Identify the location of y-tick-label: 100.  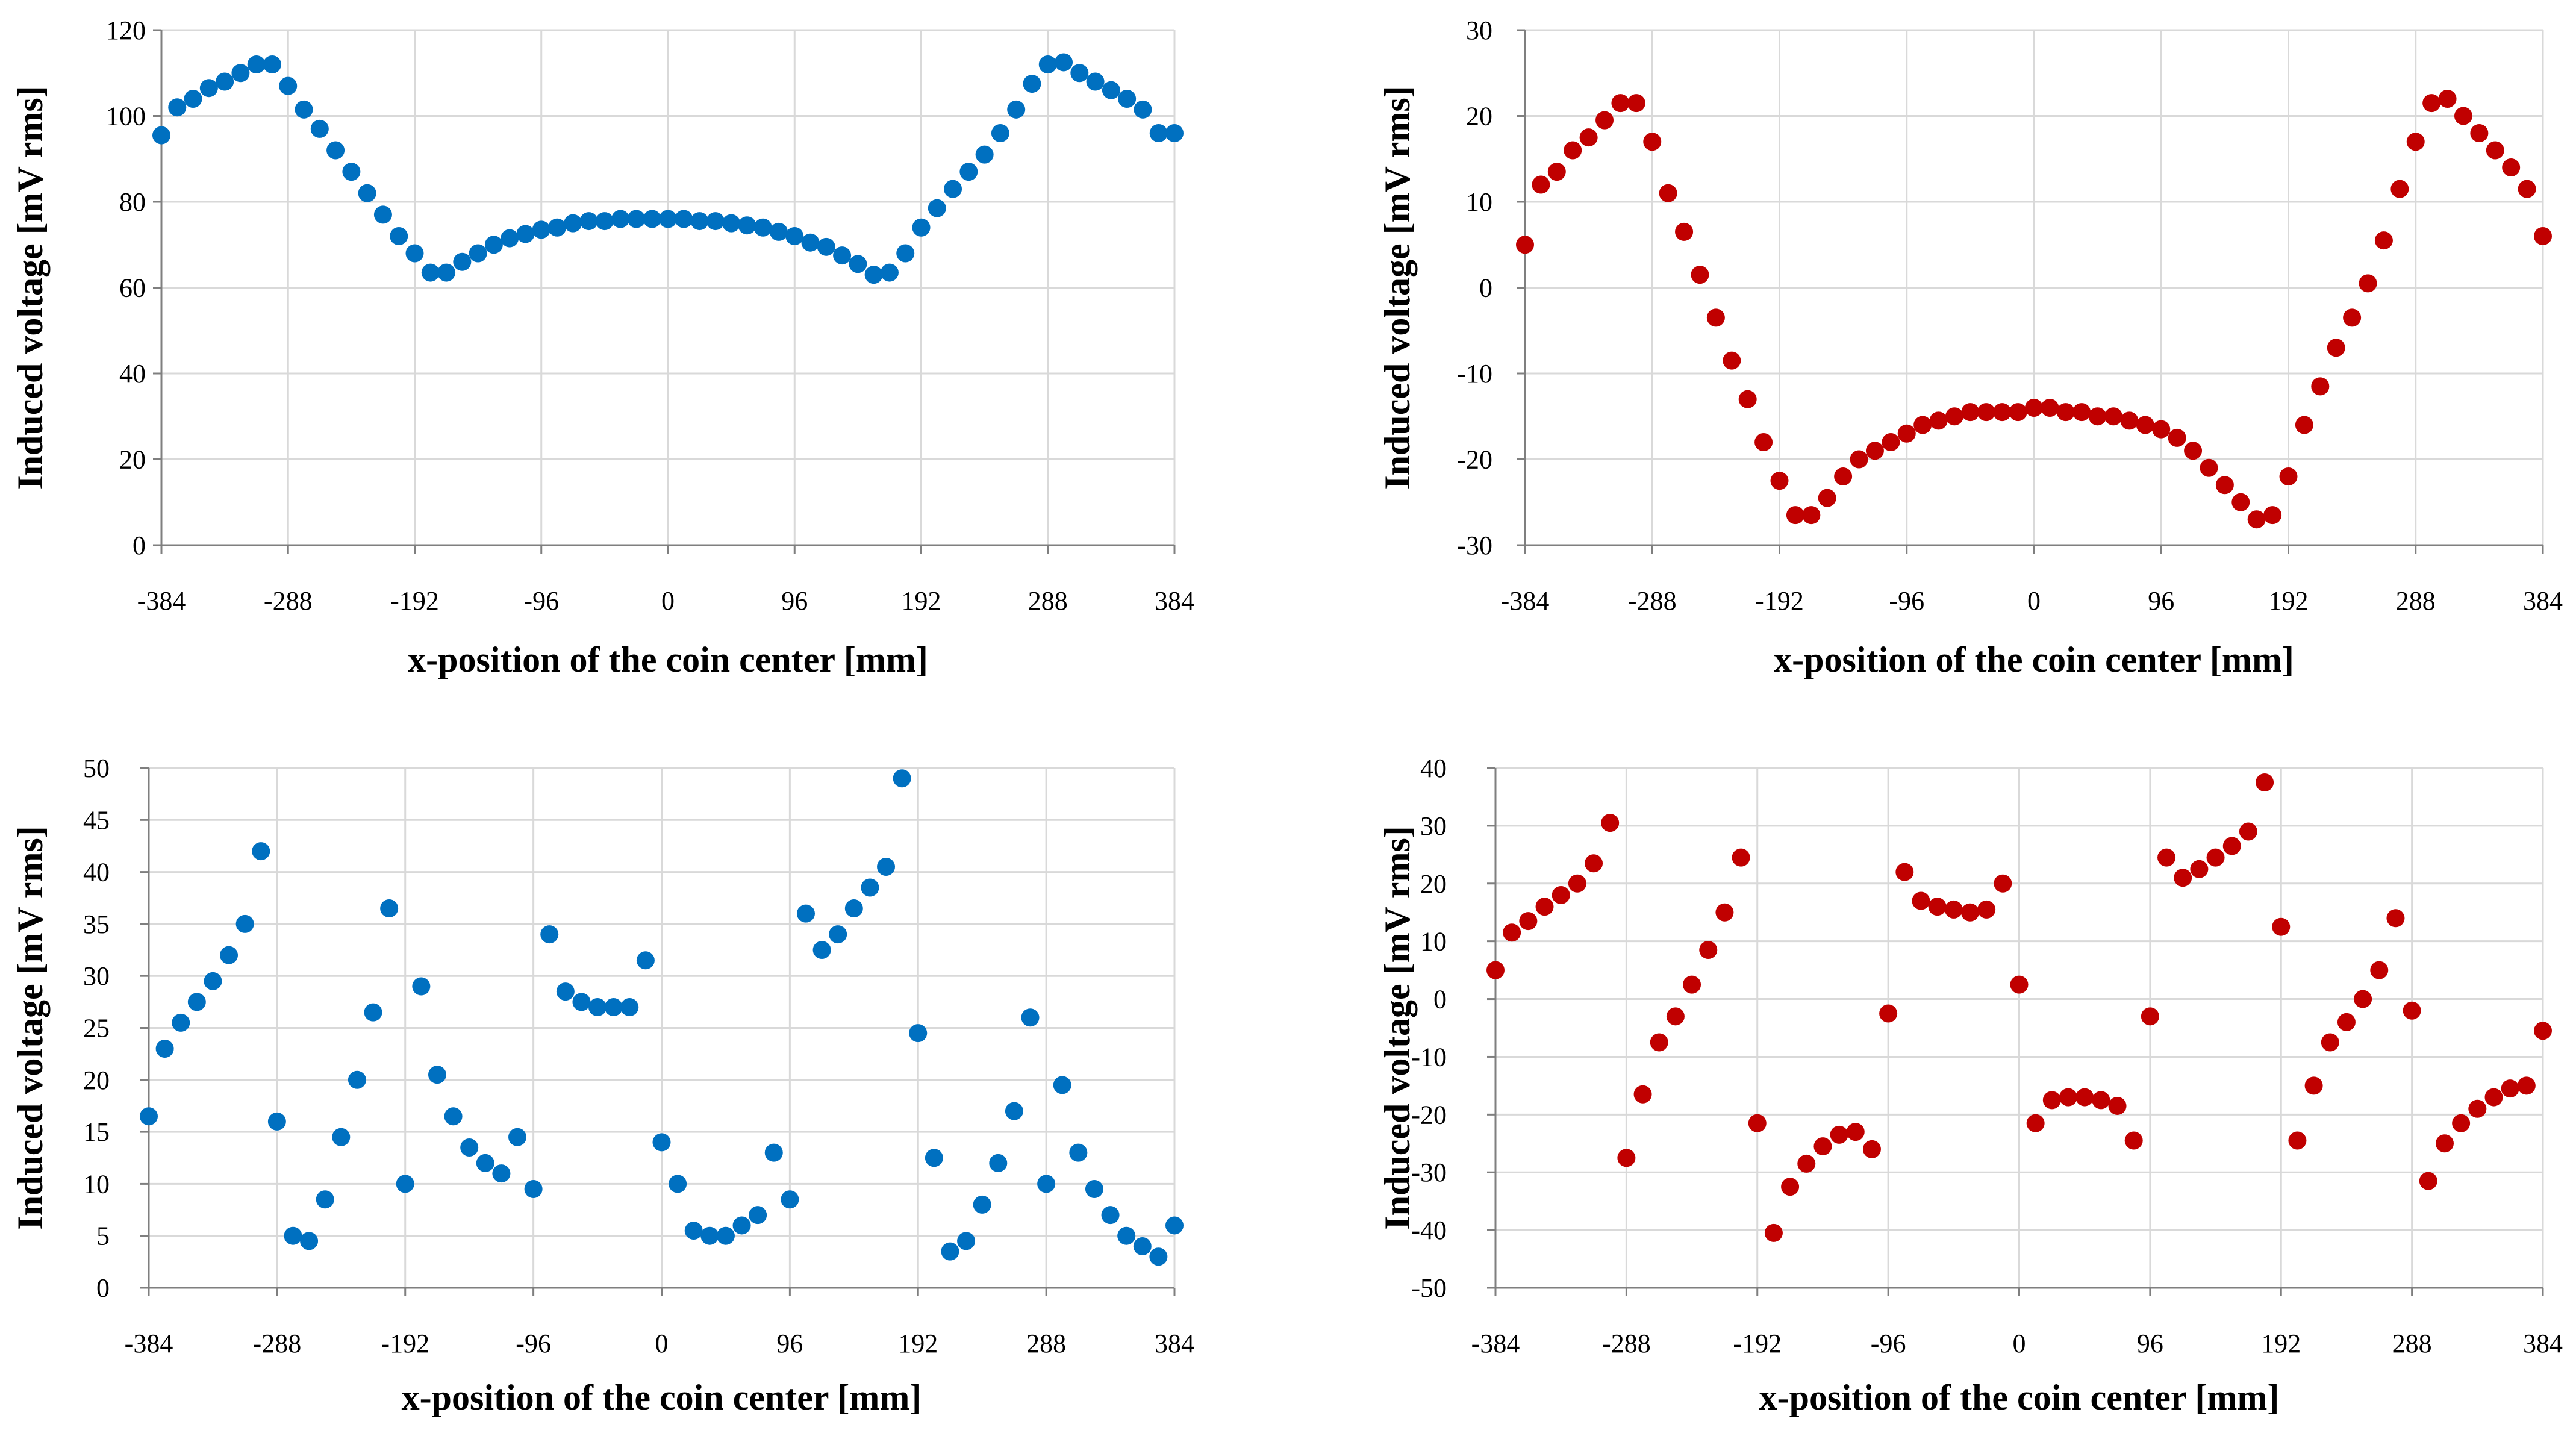
(126, 117).